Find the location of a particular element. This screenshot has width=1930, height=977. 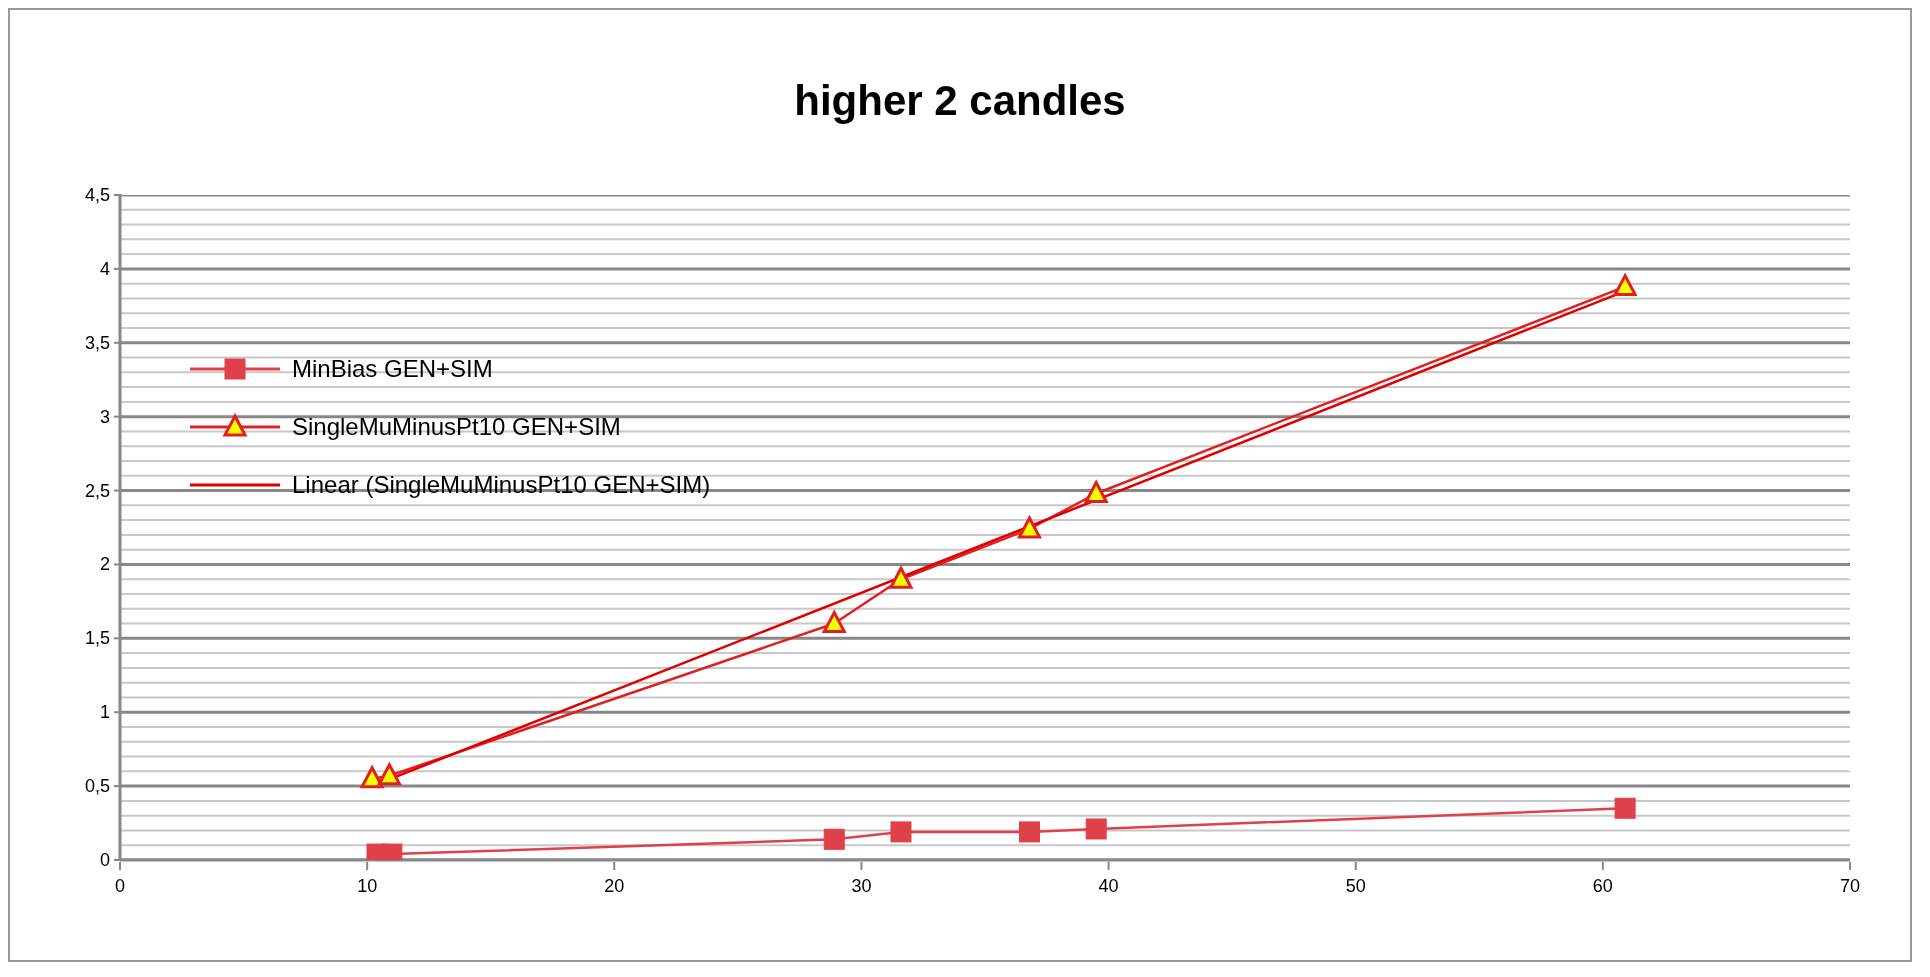

legend-label: MinBias GEN+SIM is located at coordinates (392, 369).